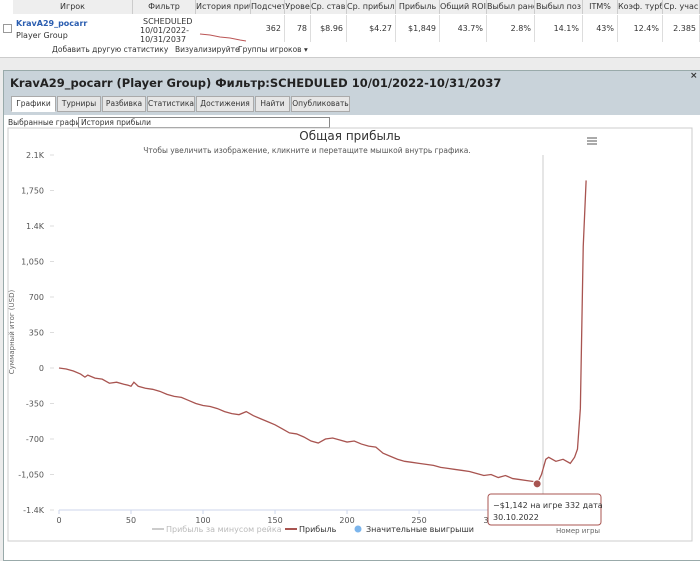 The width and height of the screenshot is (700, 561). What do you see at coordinates (73, 7) in the screenshot?
I see `column-header: Игрок` at bounding box center [73, 7].